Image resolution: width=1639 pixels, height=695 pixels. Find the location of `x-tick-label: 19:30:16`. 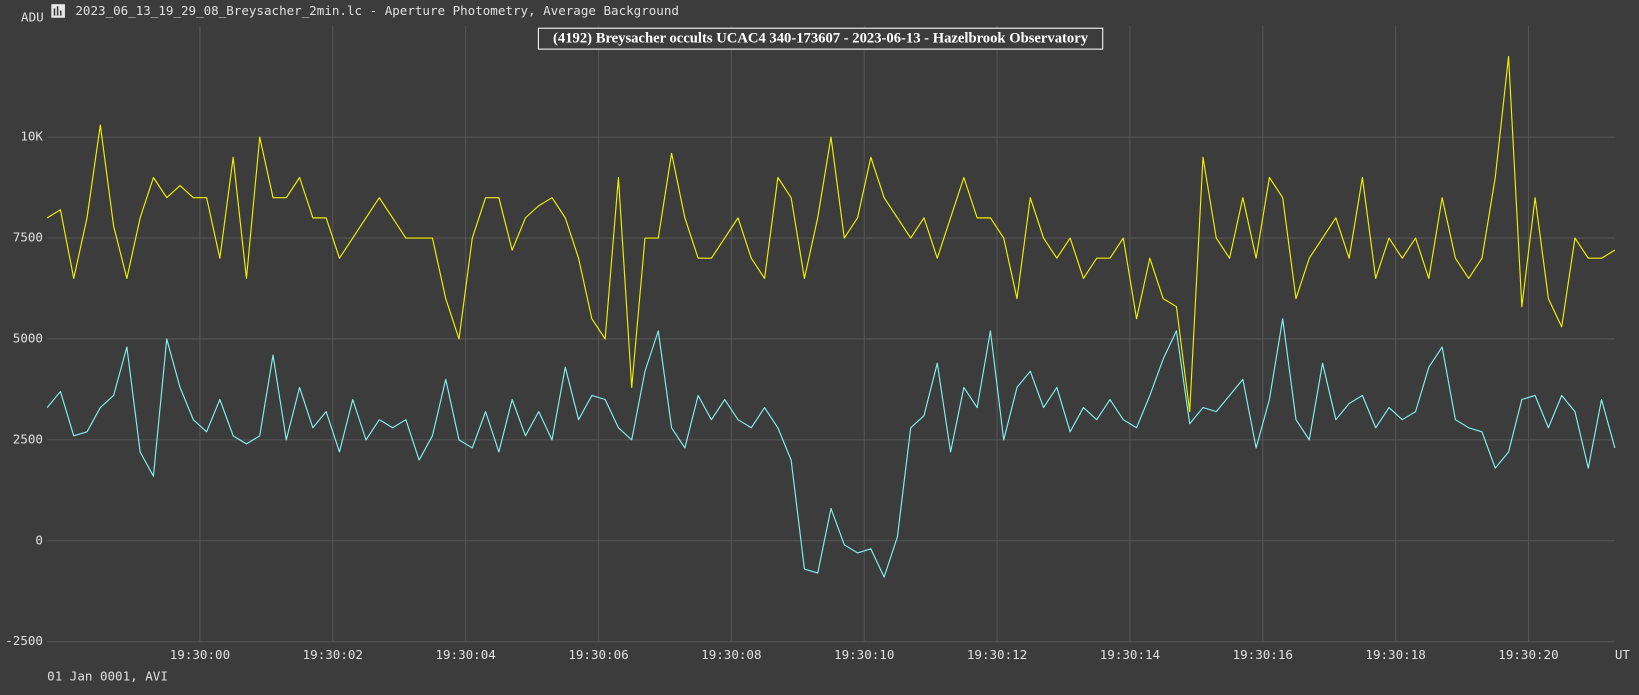

x-tick-label: 19:30:16 is located at coordinates (1263, 654).